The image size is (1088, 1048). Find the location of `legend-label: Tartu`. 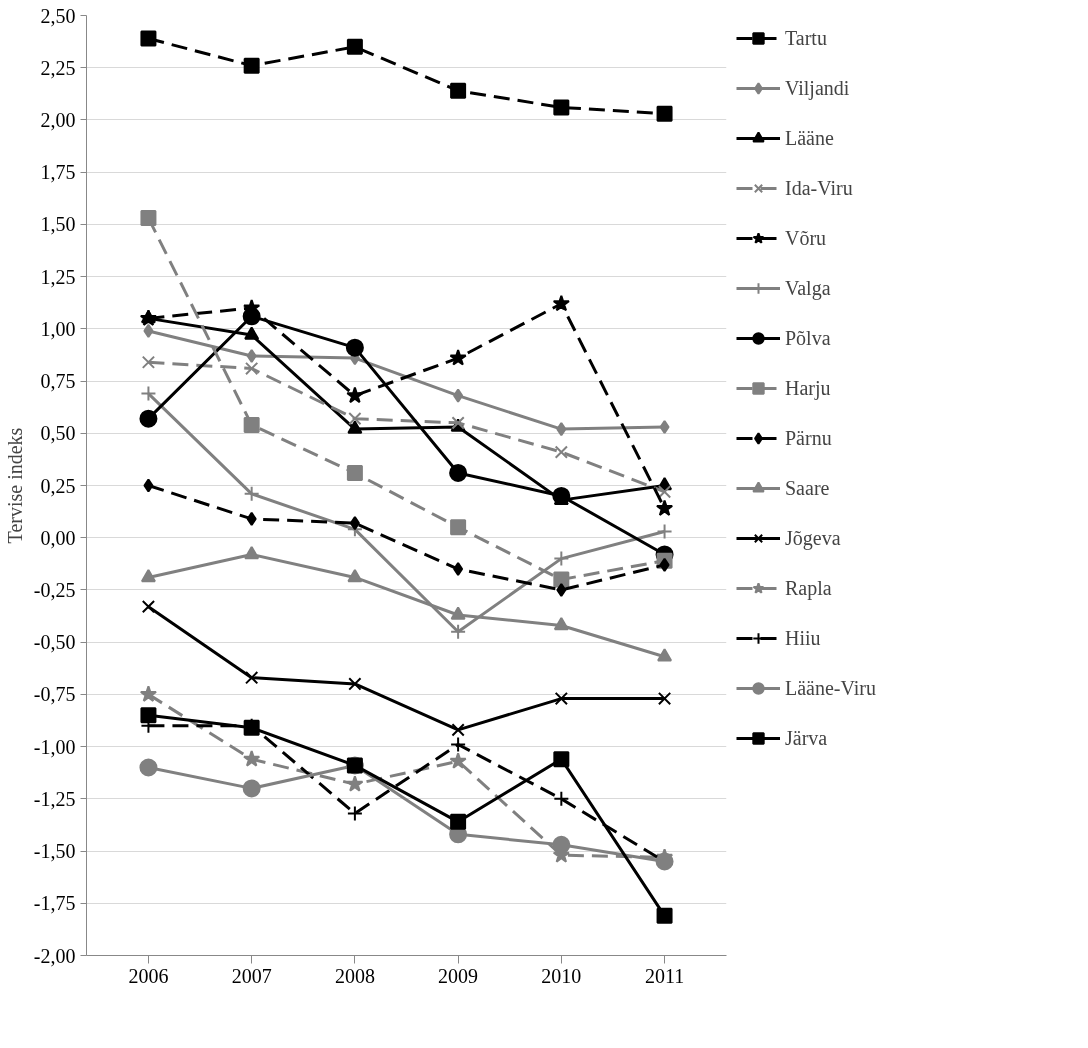

legend-label: Tartu is located at coordinates (806, 38).